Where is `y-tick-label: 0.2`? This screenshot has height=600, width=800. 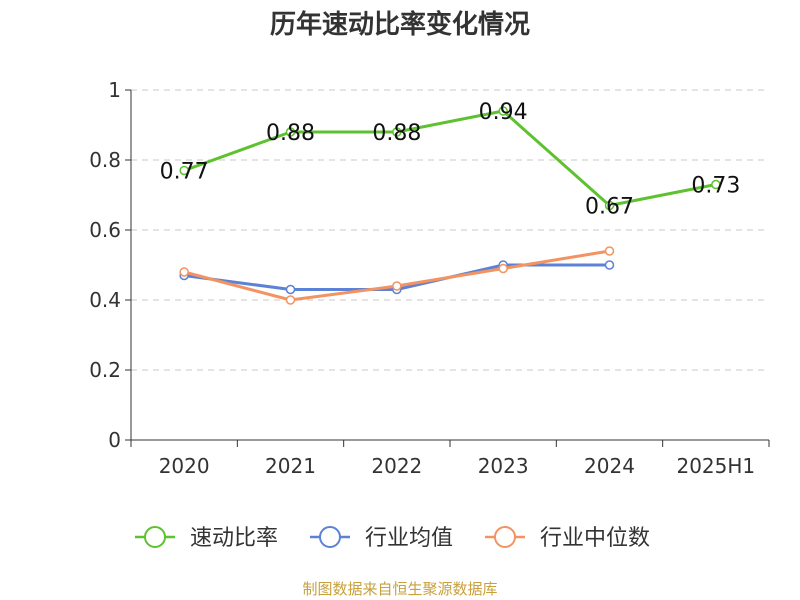 y-tick-label: 0.2 is located at coordinates (105, 370).